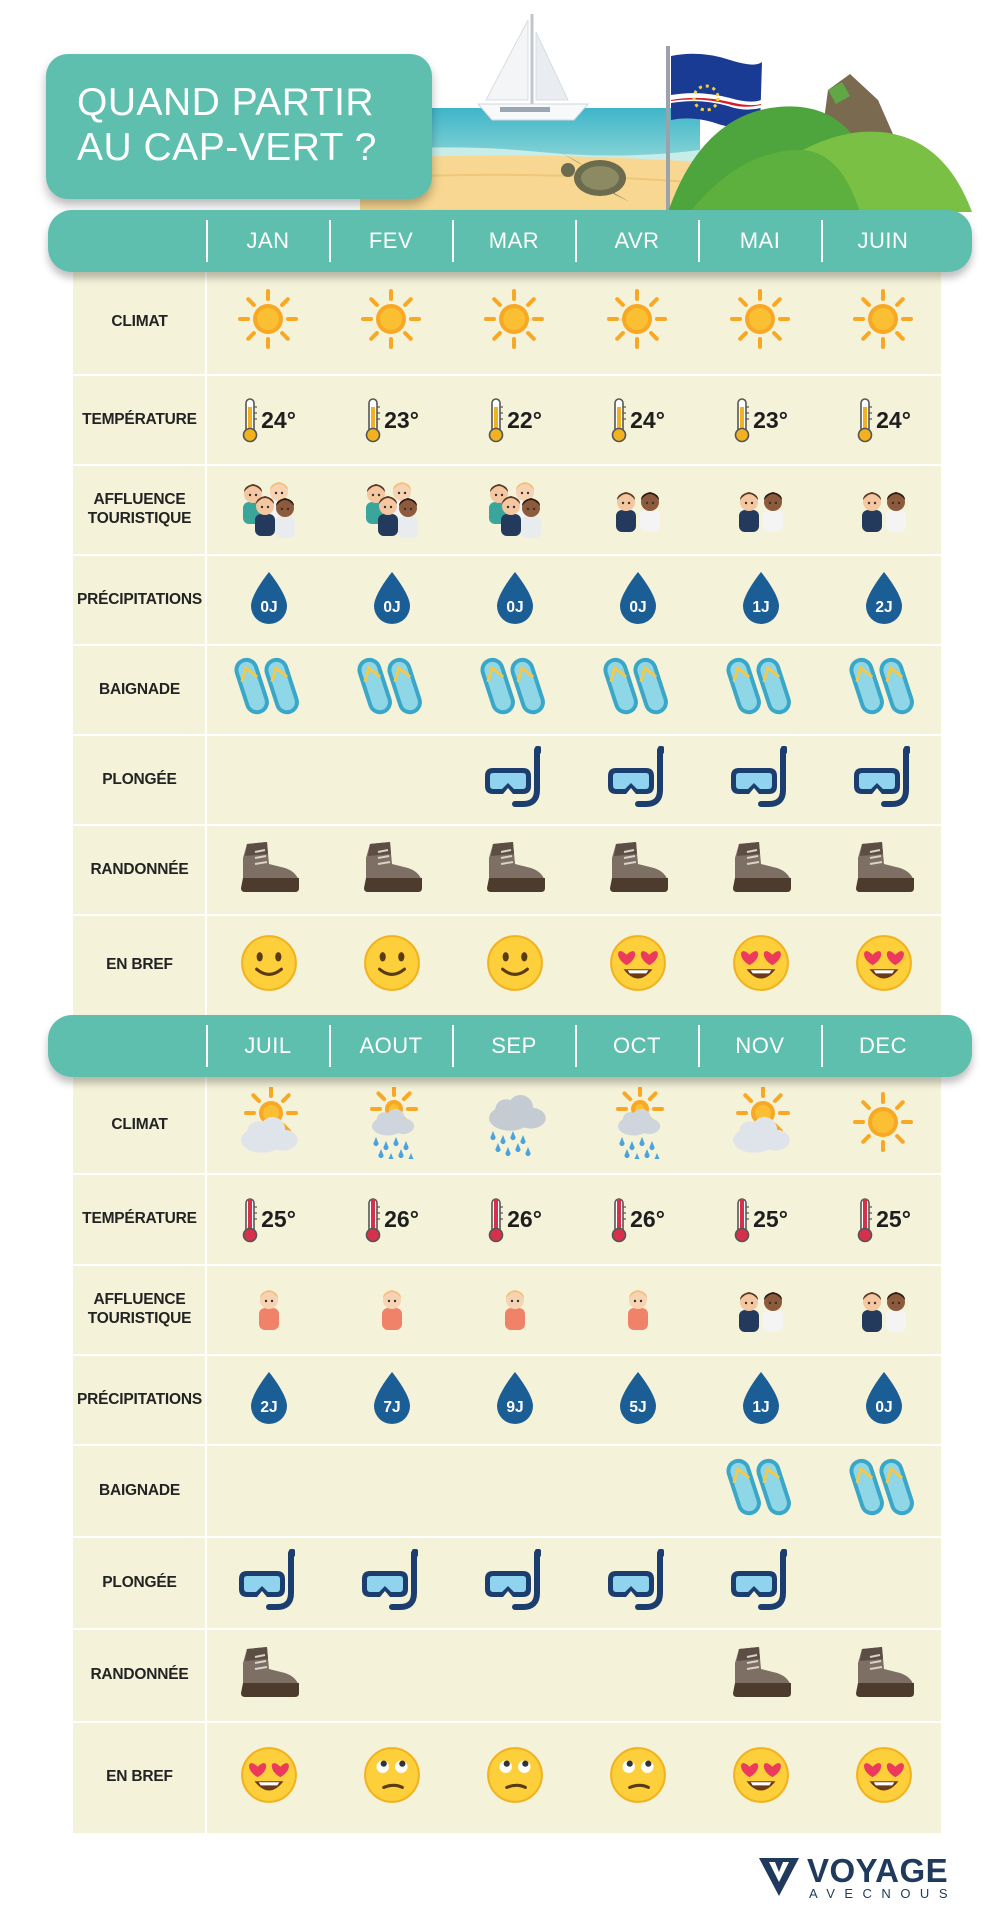 Image resolution: width=1000 pixels, height=1920 pixels. Describe the element at coordinates (637, 780) in the screenshot. I see `cell-avr-plongee` at that location.